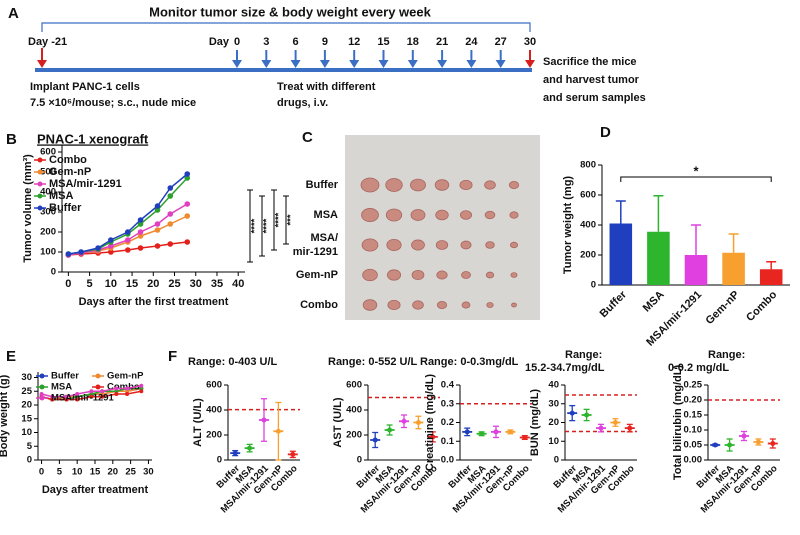 The height and width of the screenshot is (535, 800). I want to click on y-axis-label: Creatinine (mg/dL), so click(430, 423).